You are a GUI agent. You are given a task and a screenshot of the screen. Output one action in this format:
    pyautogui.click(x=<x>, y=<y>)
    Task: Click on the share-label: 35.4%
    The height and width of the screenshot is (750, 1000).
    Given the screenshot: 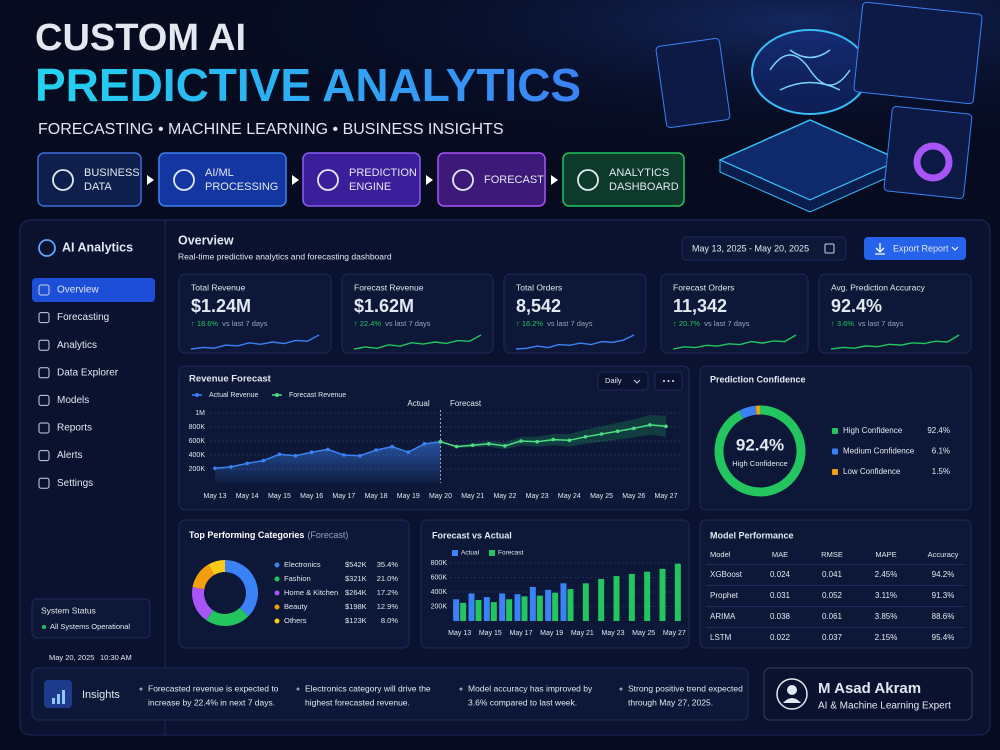 What is the action you would take?
    pyautogui.click(x=388, y=564)
    